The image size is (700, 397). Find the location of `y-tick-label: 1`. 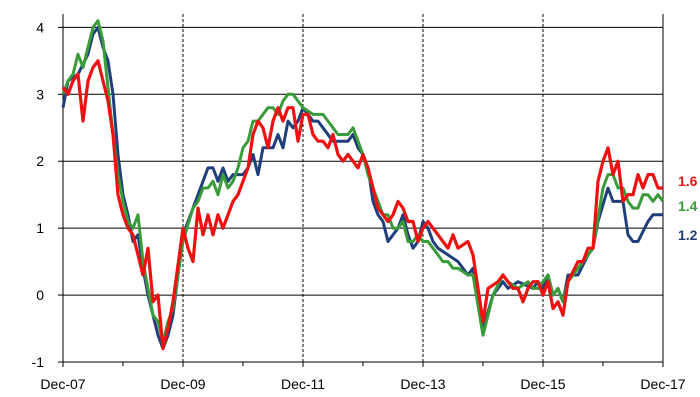

y-tick-label: 1 is located at coordinates (40, 228).